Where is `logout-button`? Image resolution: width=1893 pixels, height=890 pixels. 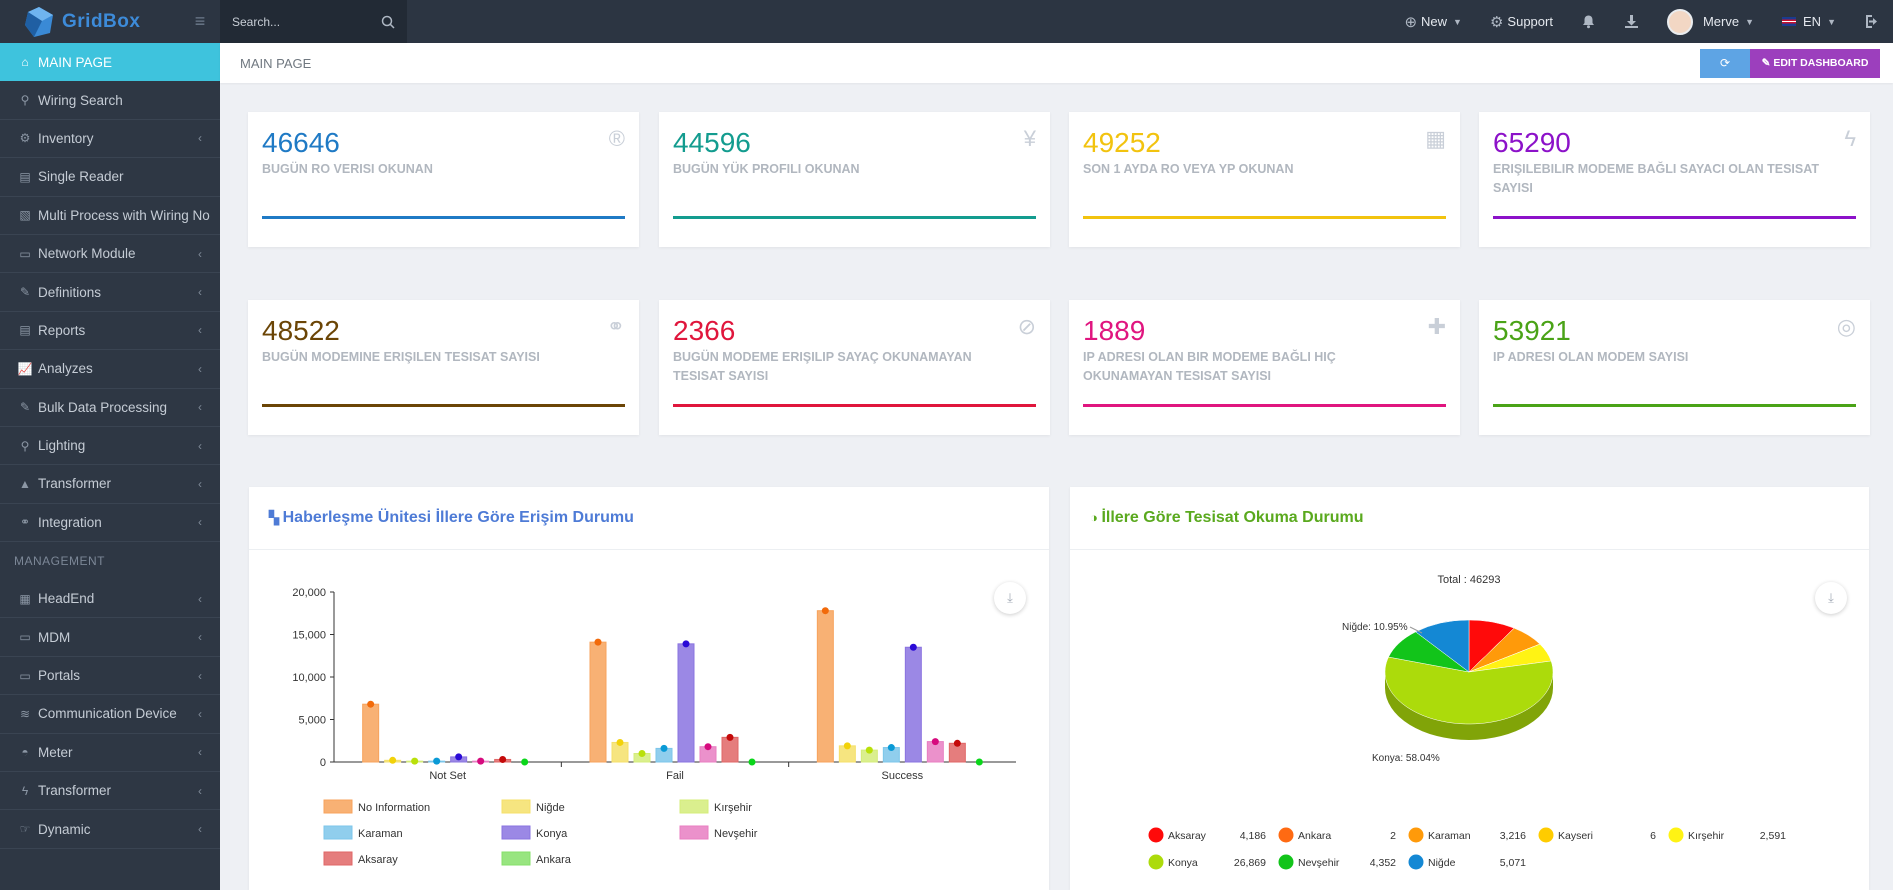
logout-button is located at coordinates (1871, 21).